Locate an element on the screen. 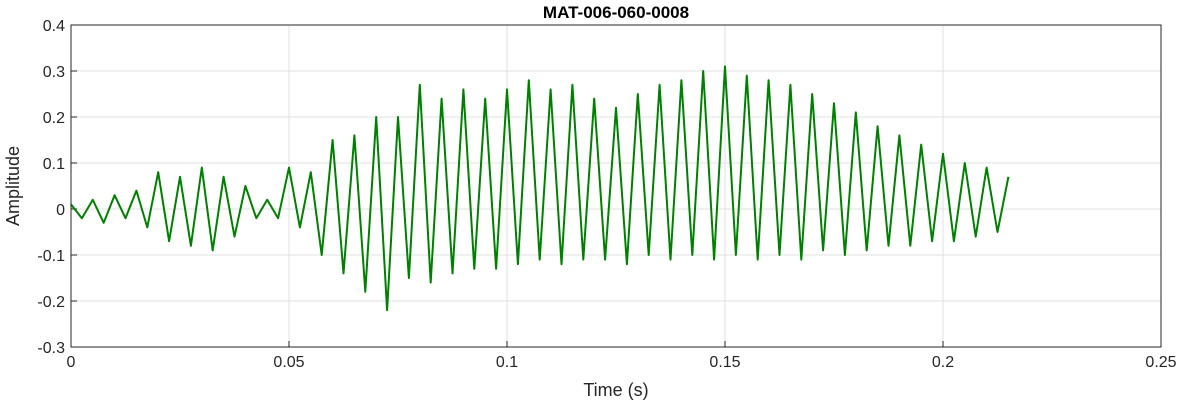 The height and width of the screenshot is (404, 1182). y-tick-label: 0.4 is located at coordinates (54, 26).